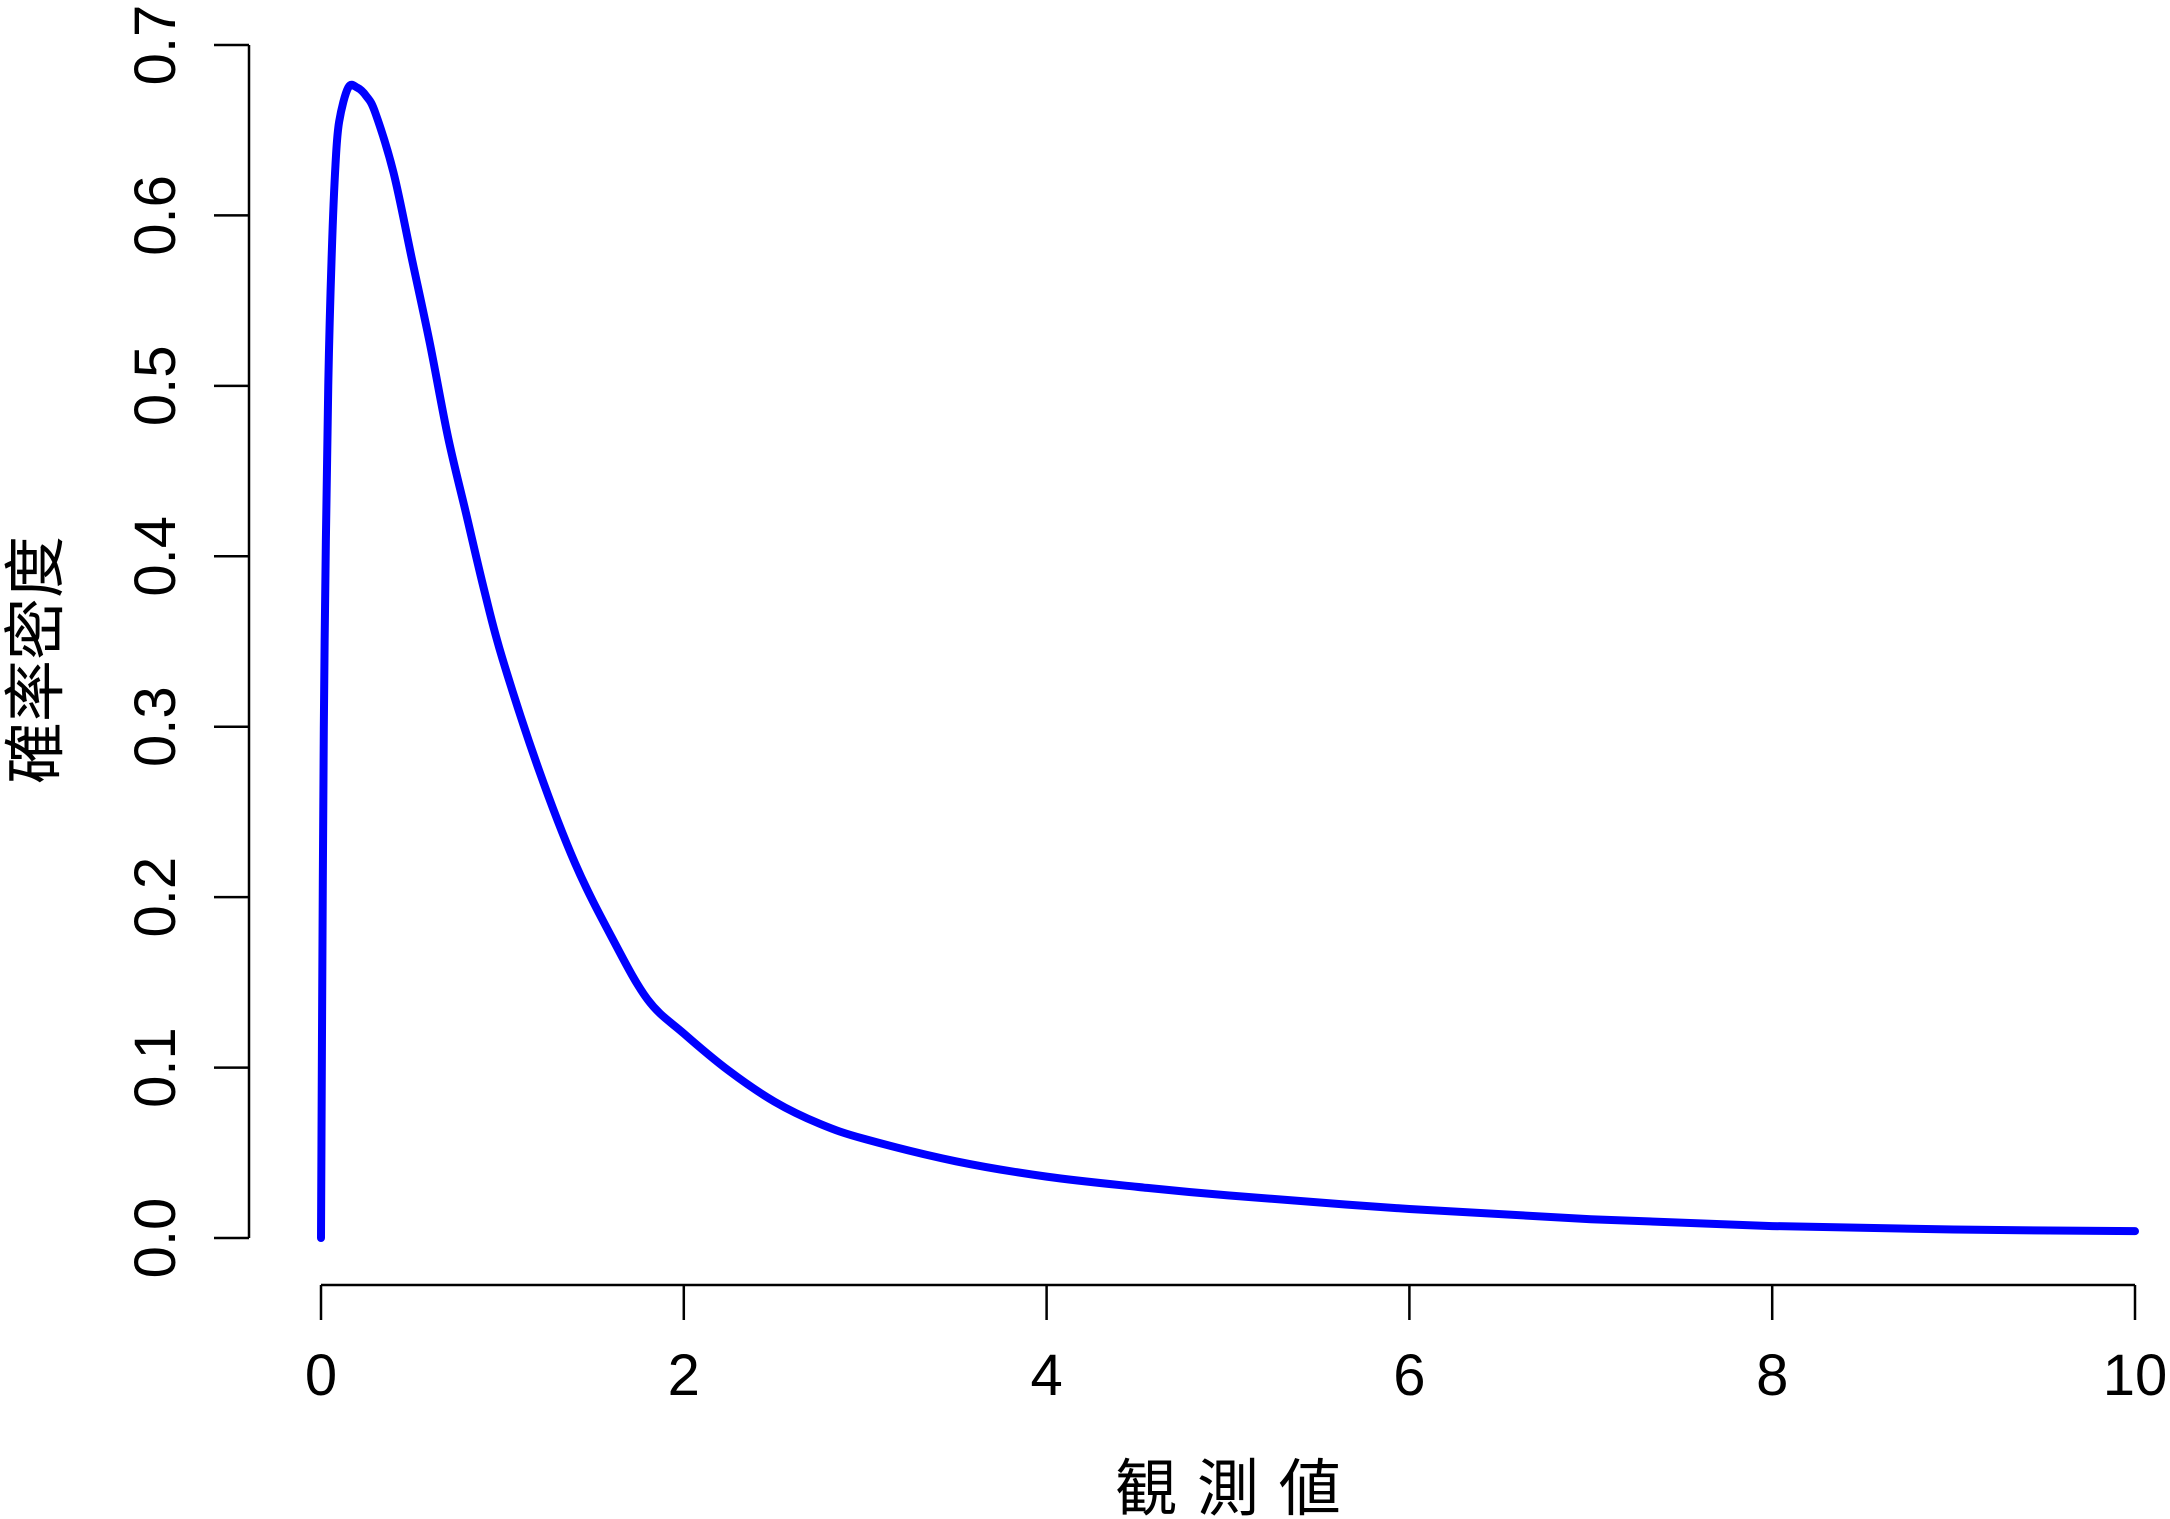 This screenshot has height=1519, width=2170. I want to click on x-tick-label-4: 8, so click(1772, 1375).